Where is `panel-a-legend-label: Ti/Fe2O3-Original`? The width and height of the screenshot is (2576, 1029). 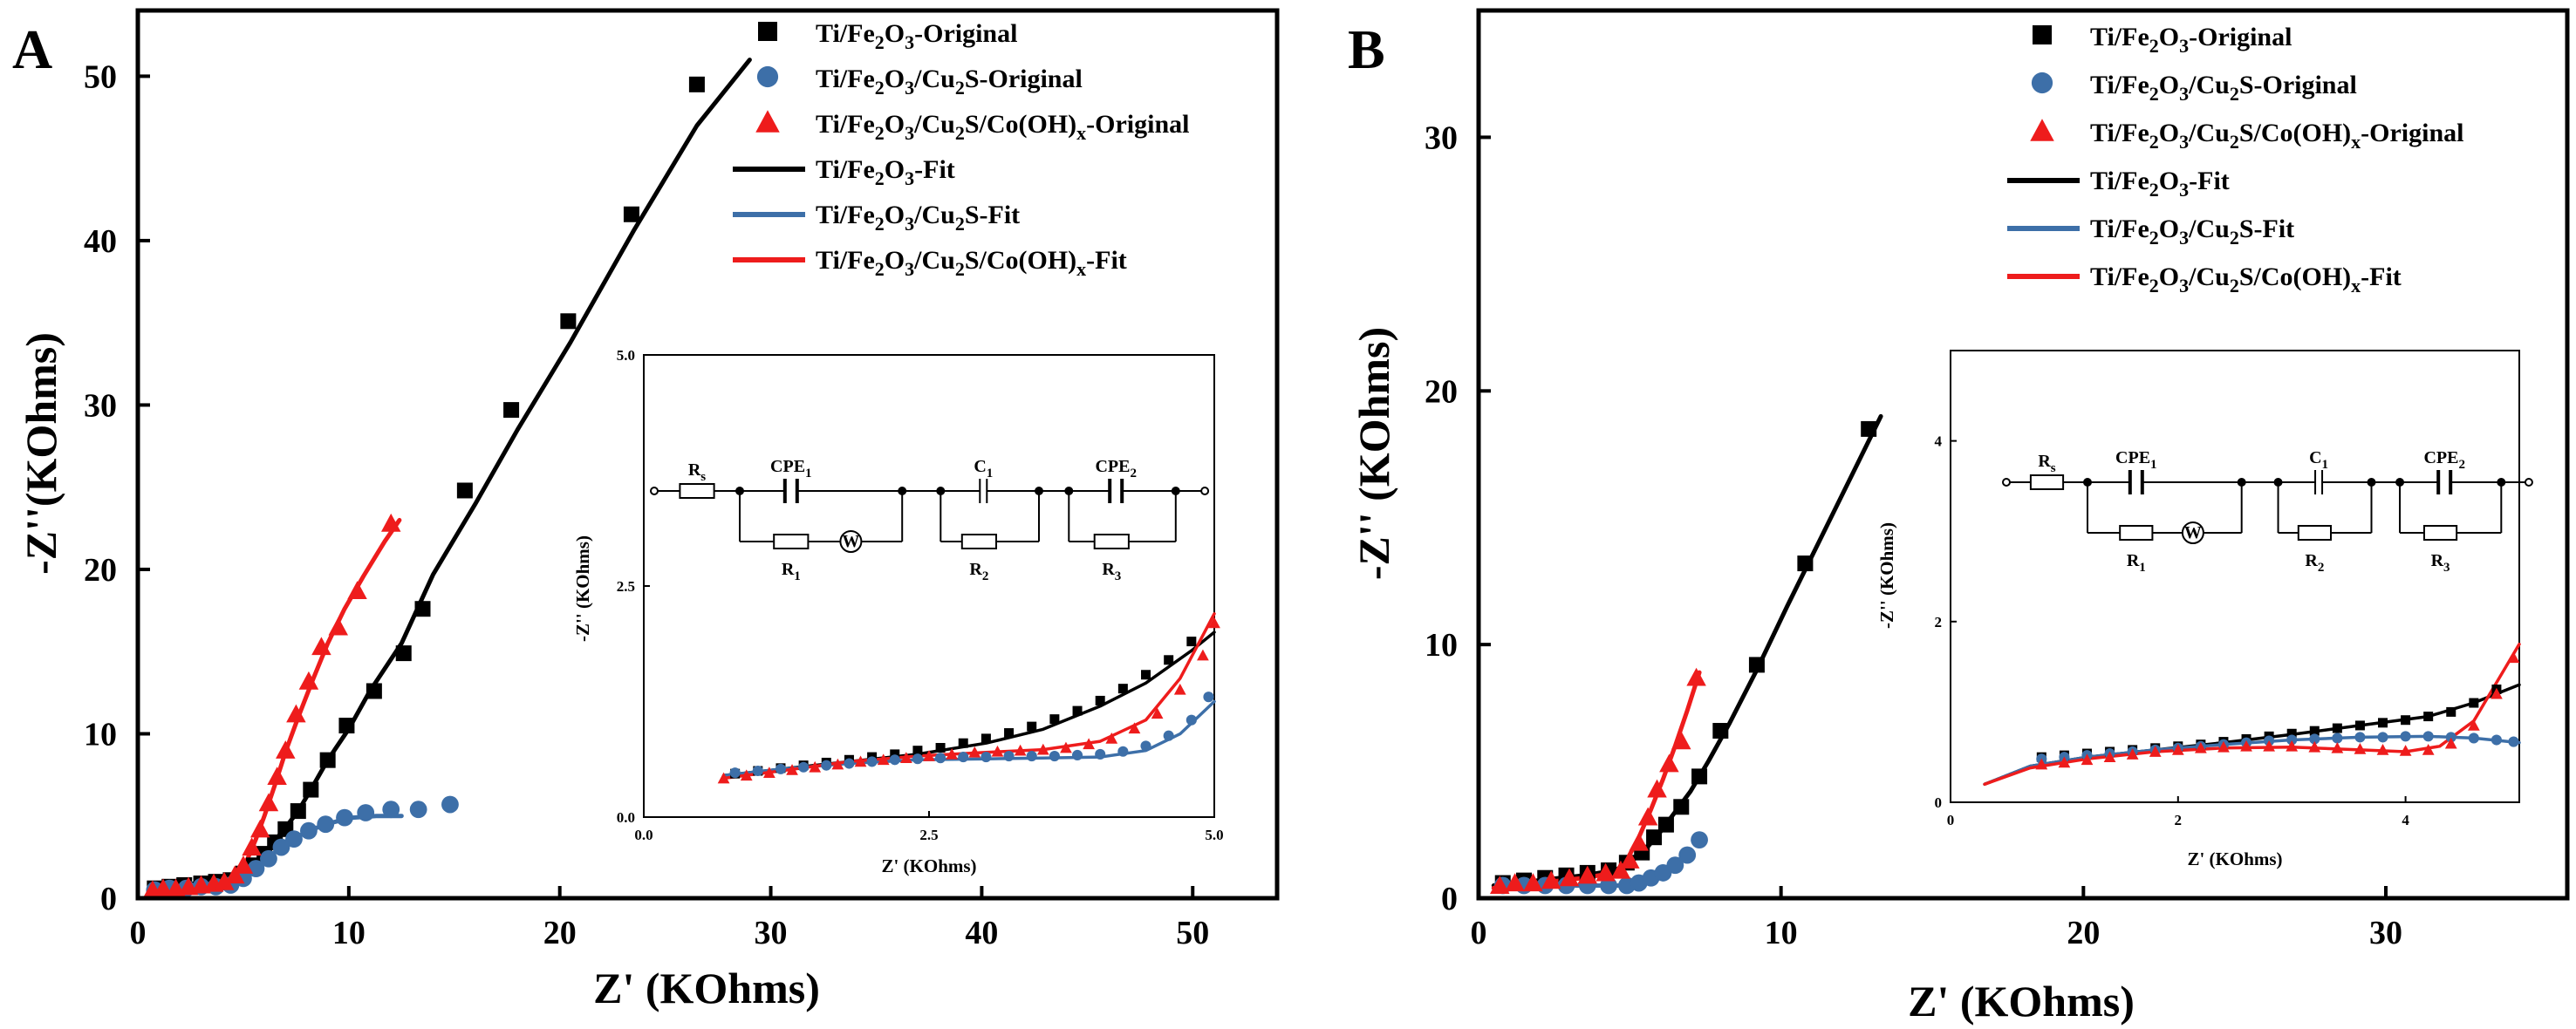
panel-a-legend-label: Ti/Fe2O3-Original is located at coordinates (916, 36).